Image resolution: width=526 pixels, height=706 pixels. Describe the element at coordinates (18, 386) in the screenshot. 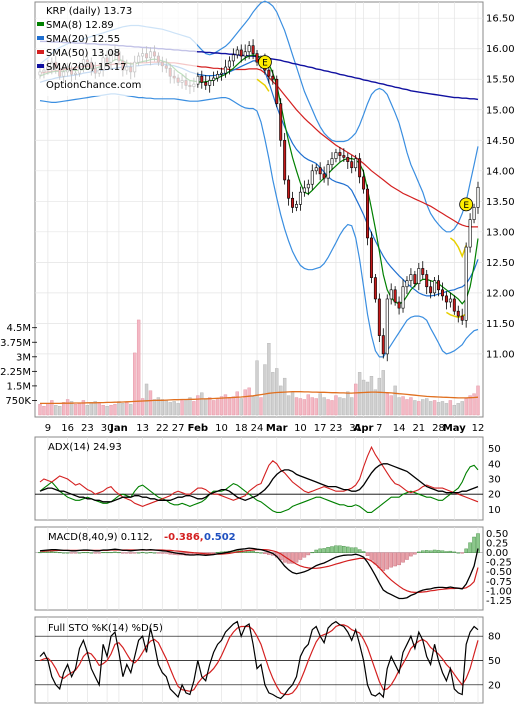

I see `volume-tick-label: 1.5M` at that location.